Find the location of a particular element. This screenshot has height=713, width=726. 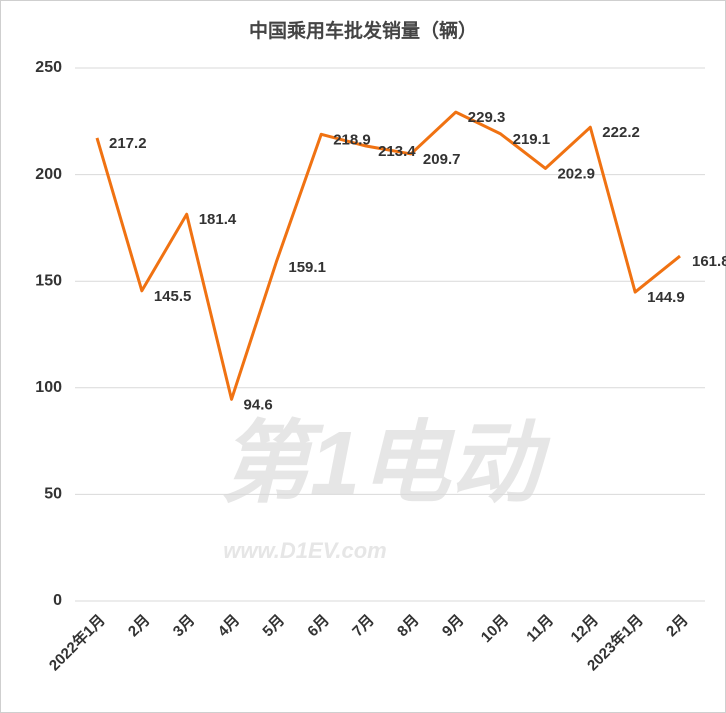

y-tick-label: 100 is located at coordinates (48, 387).